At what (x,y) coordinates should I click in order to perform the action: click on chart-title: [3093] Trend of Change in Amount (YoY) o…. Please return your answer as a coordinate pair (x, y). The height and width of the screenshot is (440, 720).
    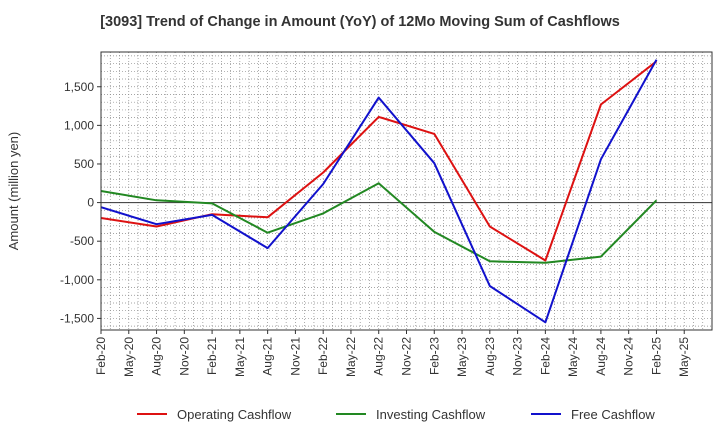
    Looking at the image, I should click on (360, 22).